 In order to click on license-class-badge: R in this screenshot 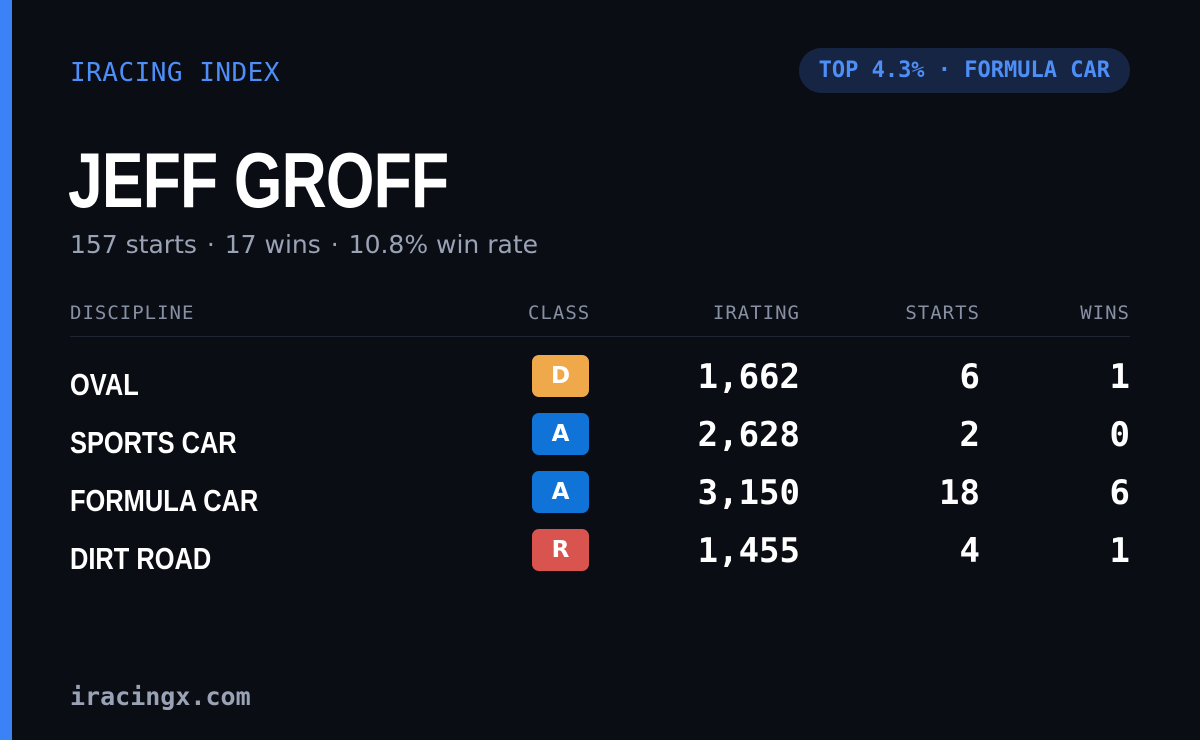, I will do `click(560, 550)`.